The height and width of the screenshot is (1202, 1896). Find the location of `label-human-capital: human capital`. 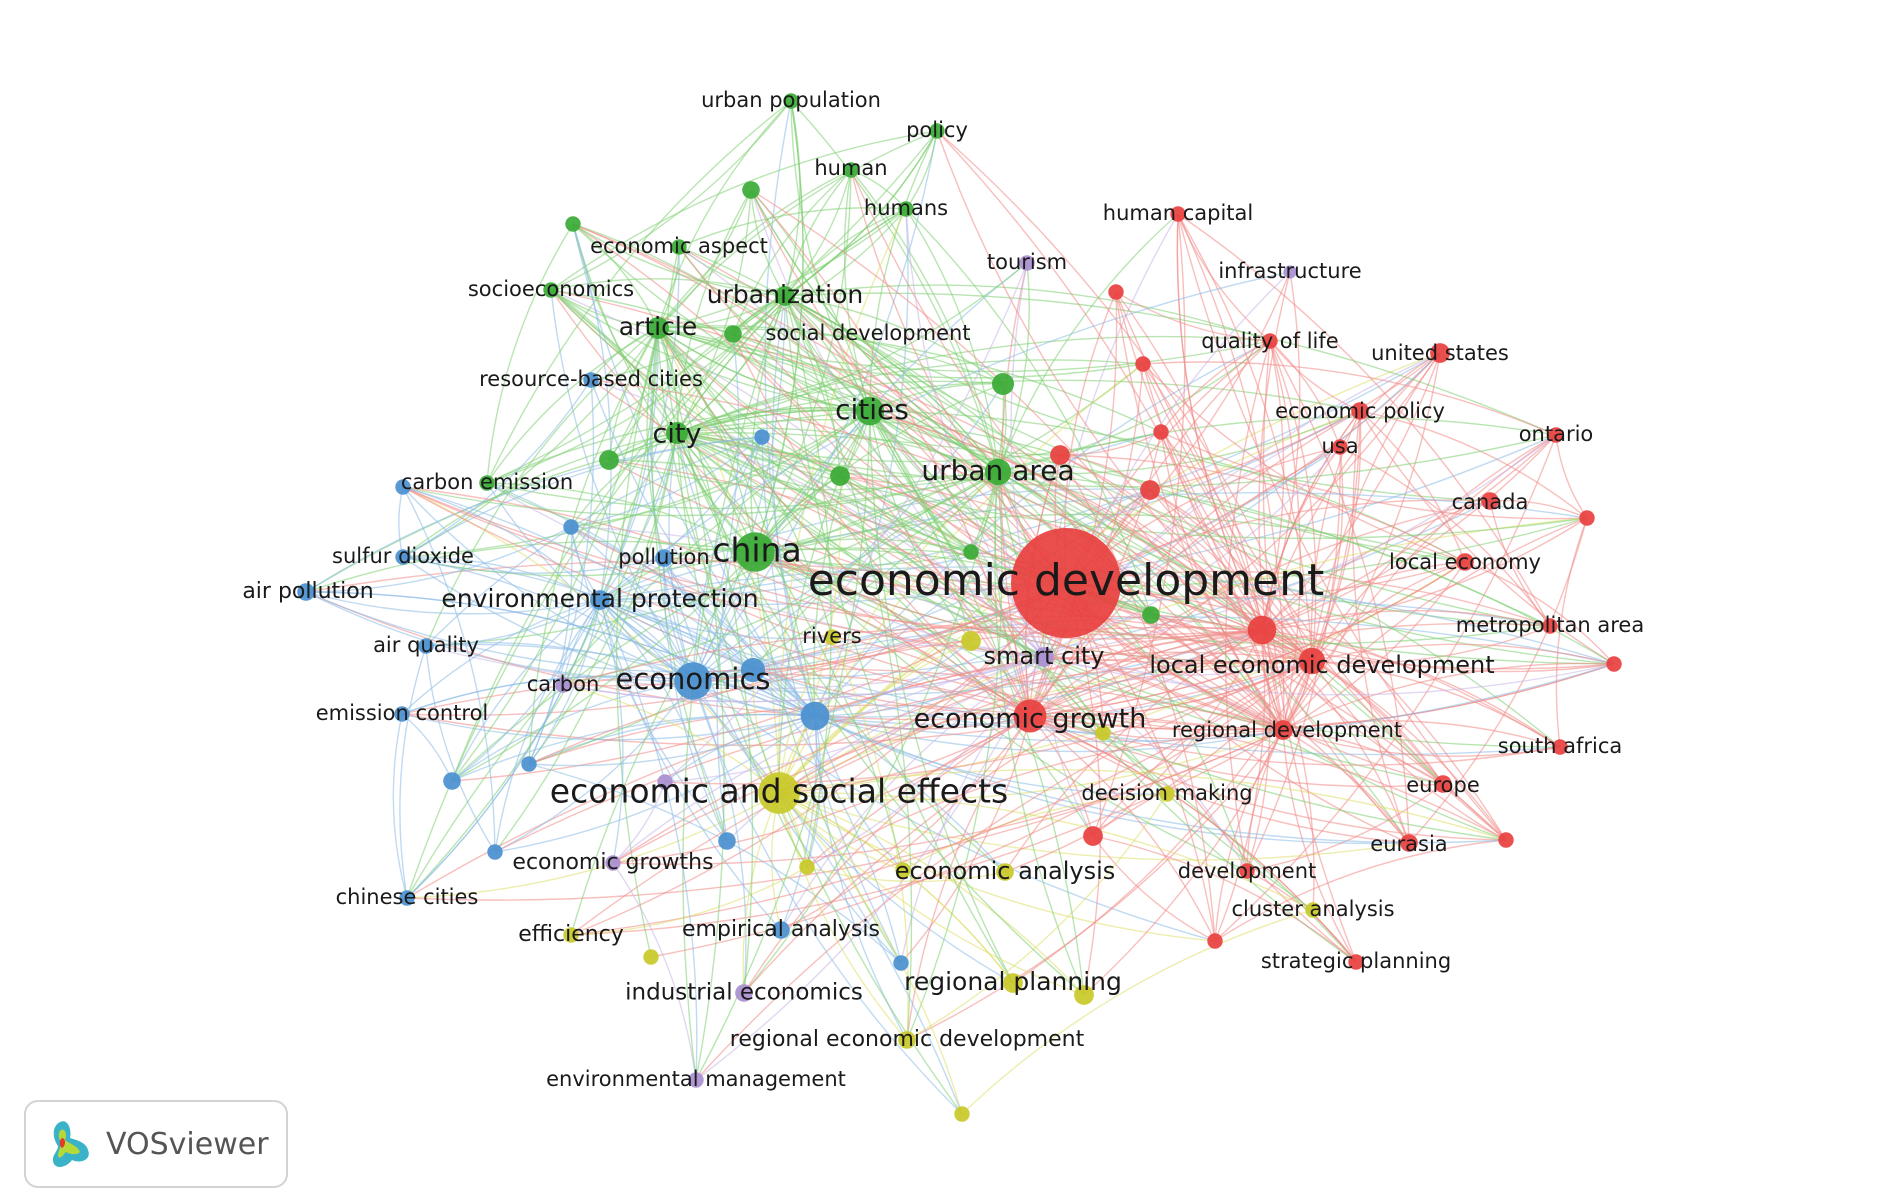

label-human-capital: human capital is located at coordinates (1178, 213).